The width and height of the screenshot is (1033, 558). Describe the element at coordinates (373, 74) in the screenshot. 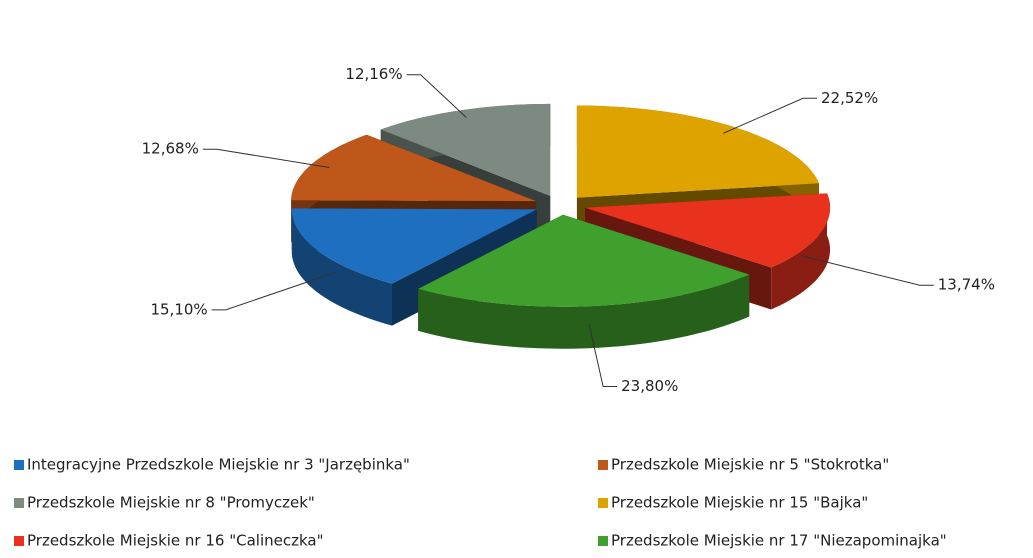

I see `data-label: 12,16%` at that location.